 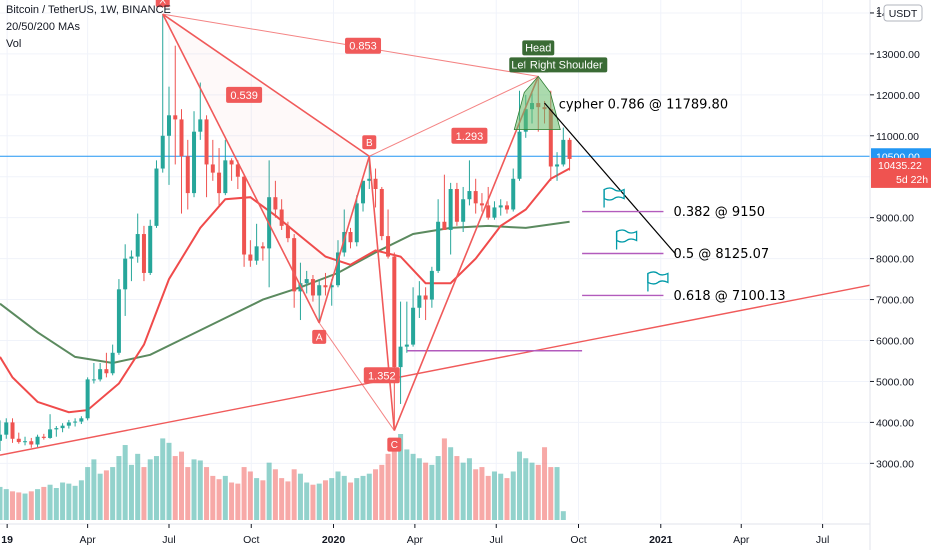 What do you see at coordinates (283, 477) in the screenshot?
I see `volume-layer` at bounding box center [283, 477].